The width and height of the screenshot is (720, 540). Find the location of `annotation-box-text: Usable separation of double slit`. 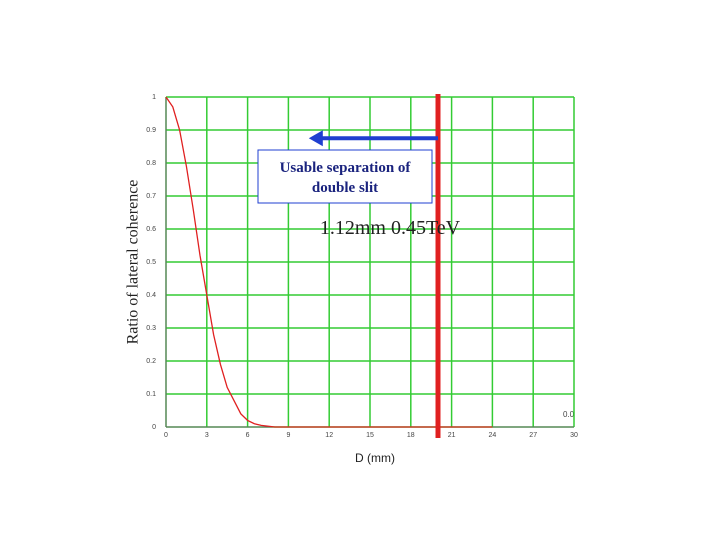

annotation-box-text: Usable separation of double slit is located at coordinates (346, 178).